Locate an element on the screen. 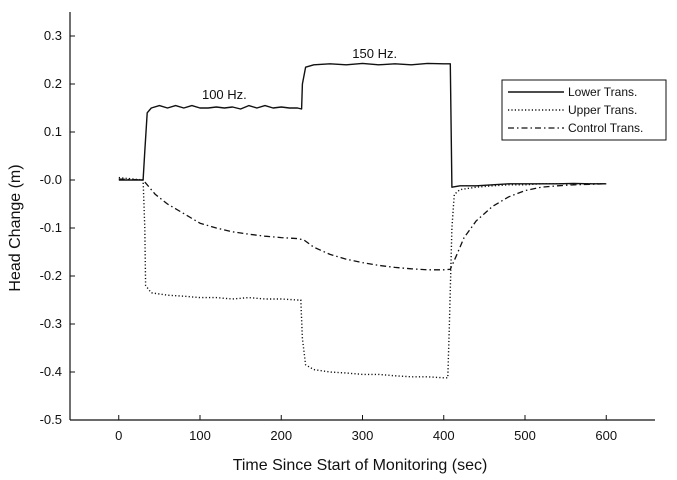  x-tick-label: 0 is located at coordinates (118, 435).